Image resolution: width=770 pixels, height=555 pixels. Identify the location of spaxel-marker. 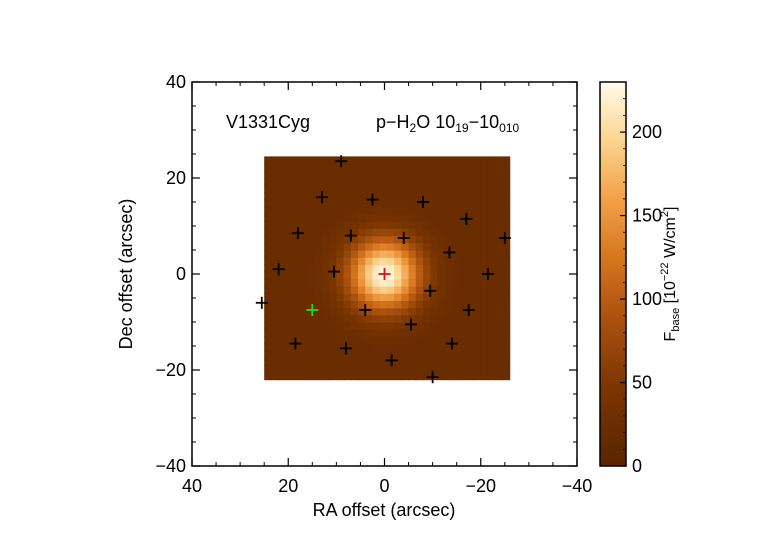
(451, 343).